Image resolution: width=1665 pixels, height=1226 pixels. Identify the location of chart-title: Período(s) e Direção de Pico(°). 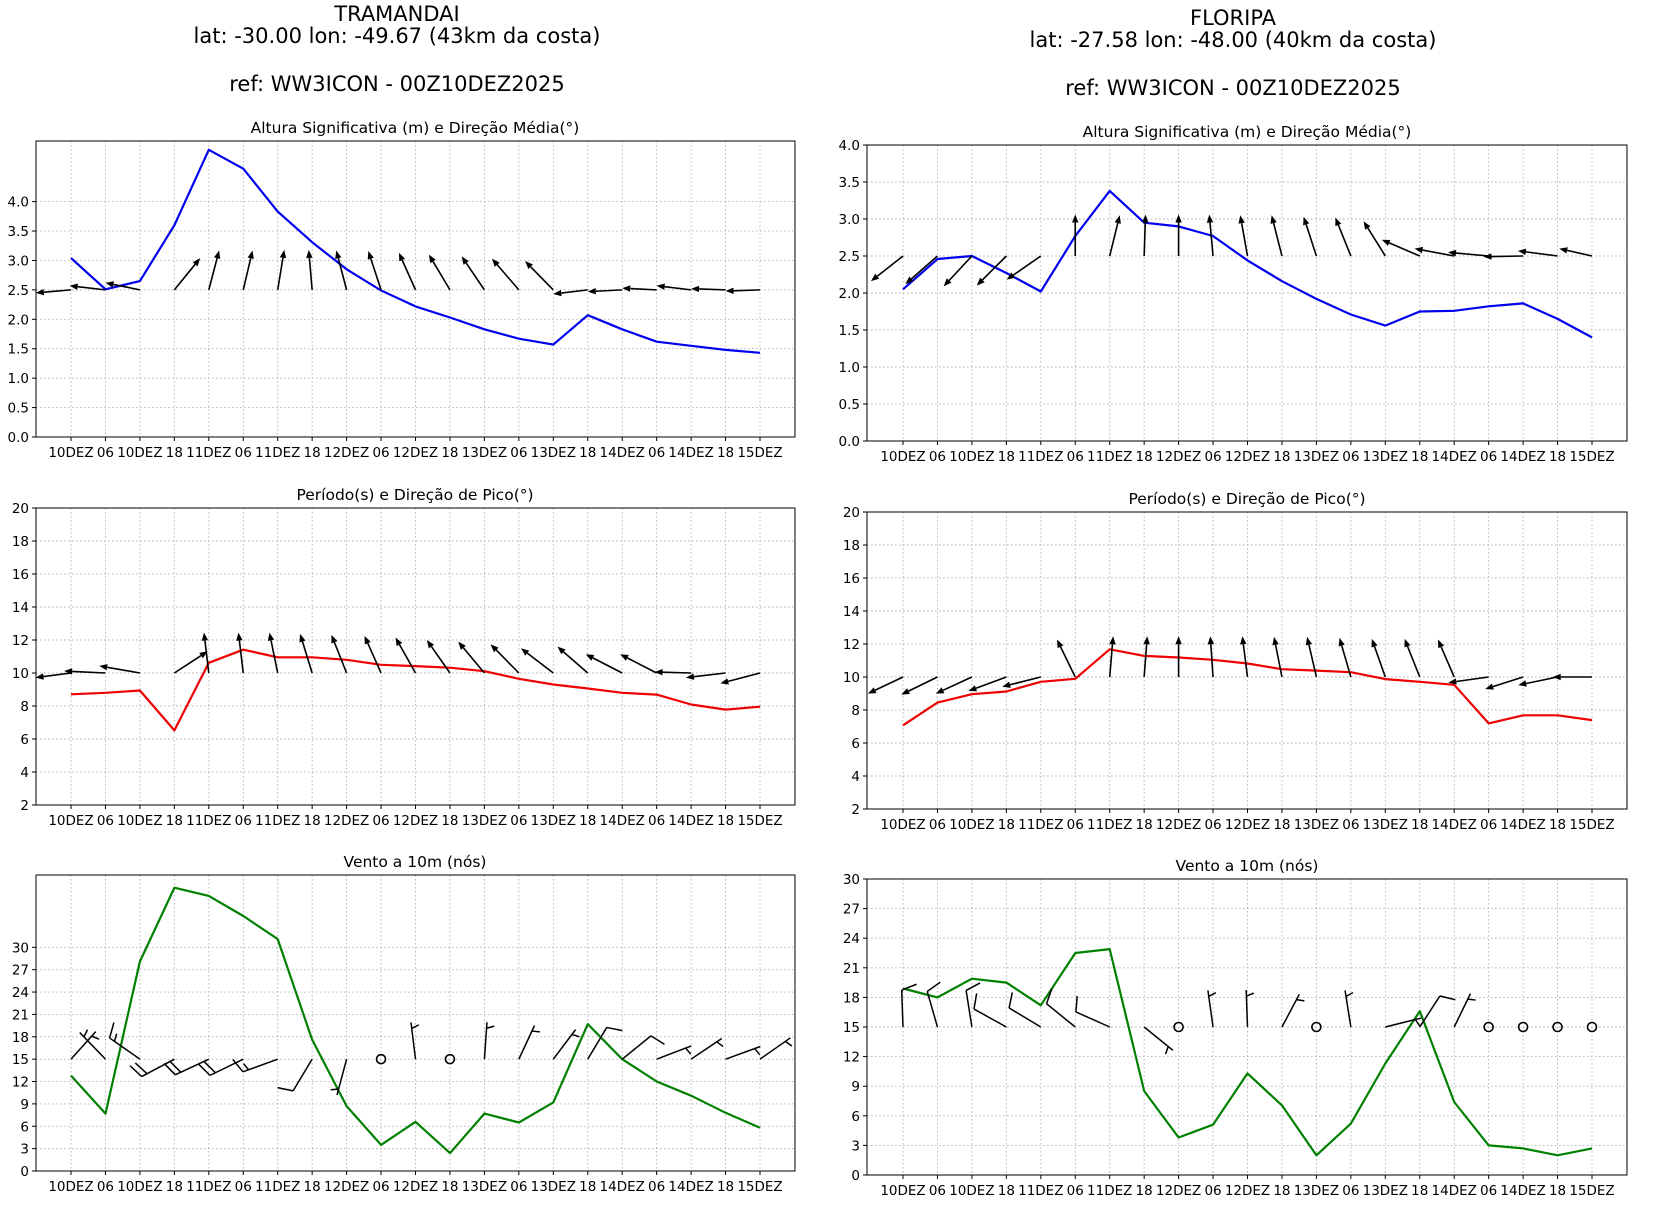
(1246, 499).